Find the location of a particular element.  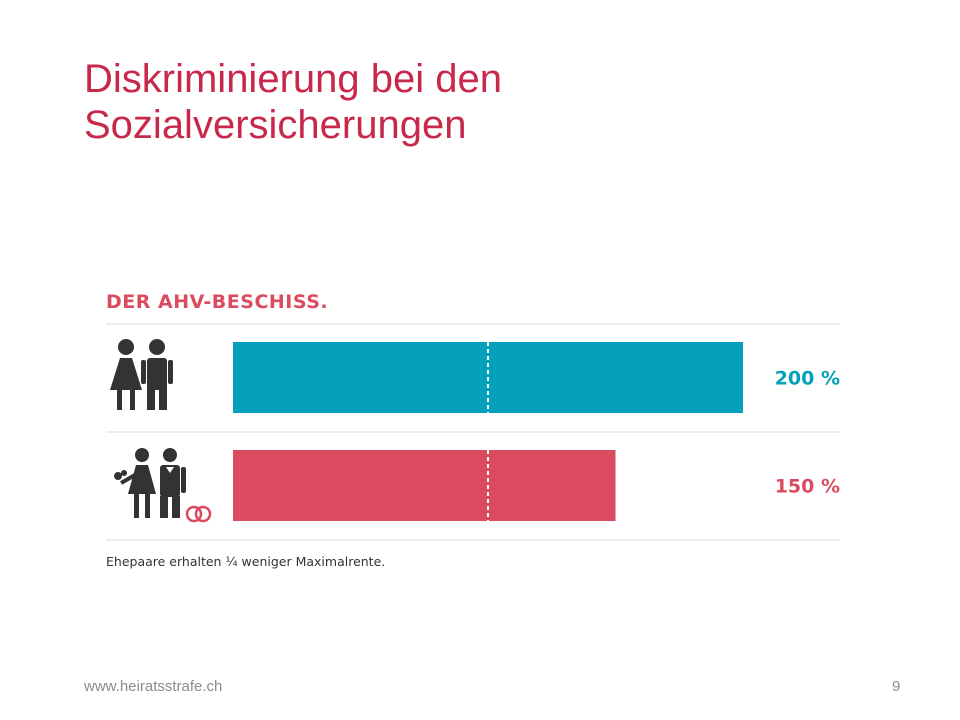

footer-url: www.heiratsstrafe.ch is located at coordinates (153, 686).